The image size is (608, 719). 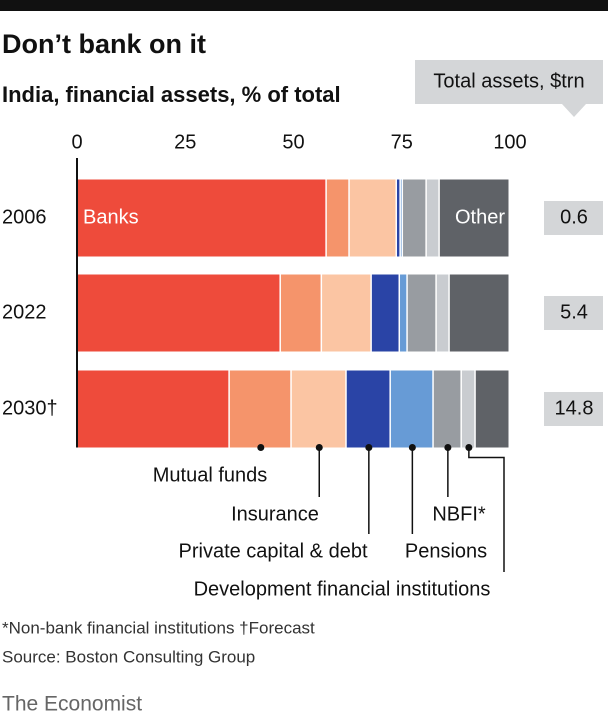 What do you see at coordinates (459, 514) in the screenshot?
I see `series-label: NBFI*` at bounding box center [459, 514].